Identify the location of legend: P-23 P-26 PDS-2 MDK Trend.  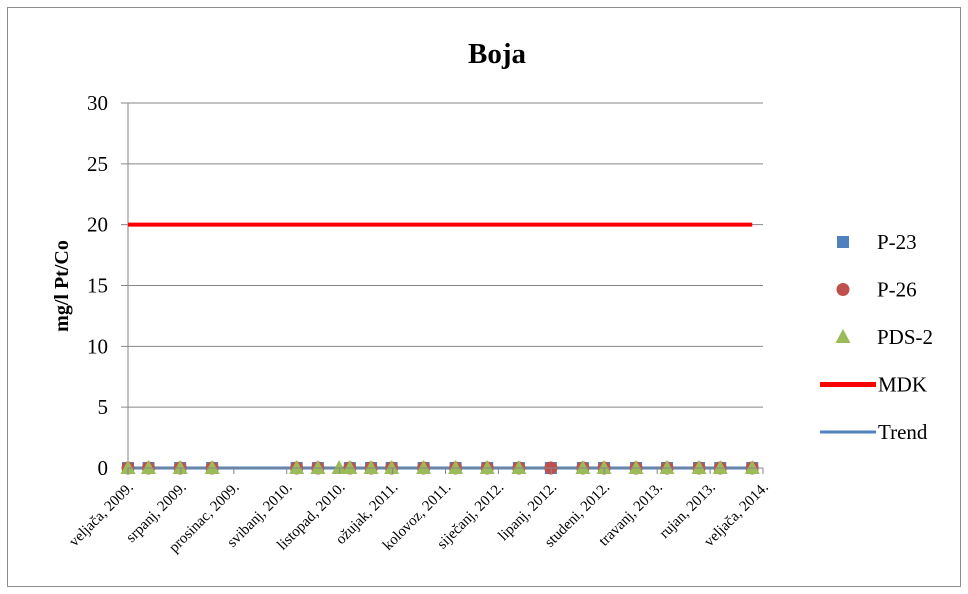
(876, 337).